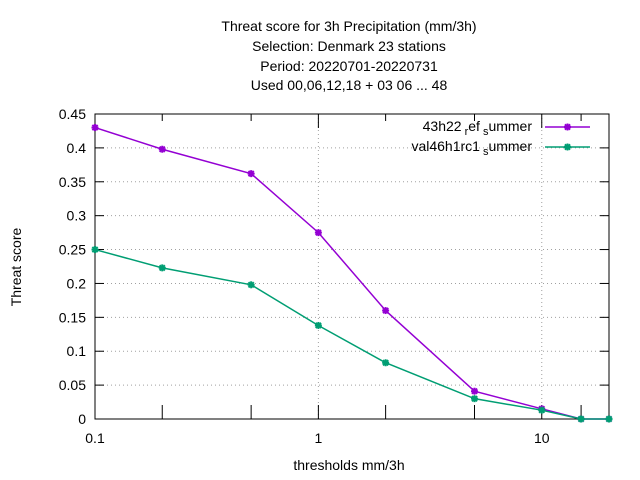  I want to click on legend-entry-1: 43h22 ref summer, so click(506, 128).